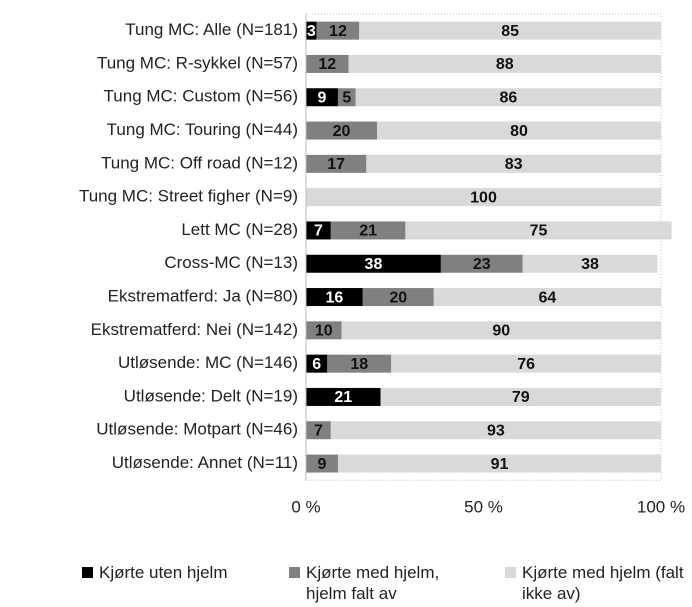  Describe the element at coordinates (203, 296) in the screenshot. I see `y-tick-label: Ekstrematferd: Ja (N=80)` at that location.